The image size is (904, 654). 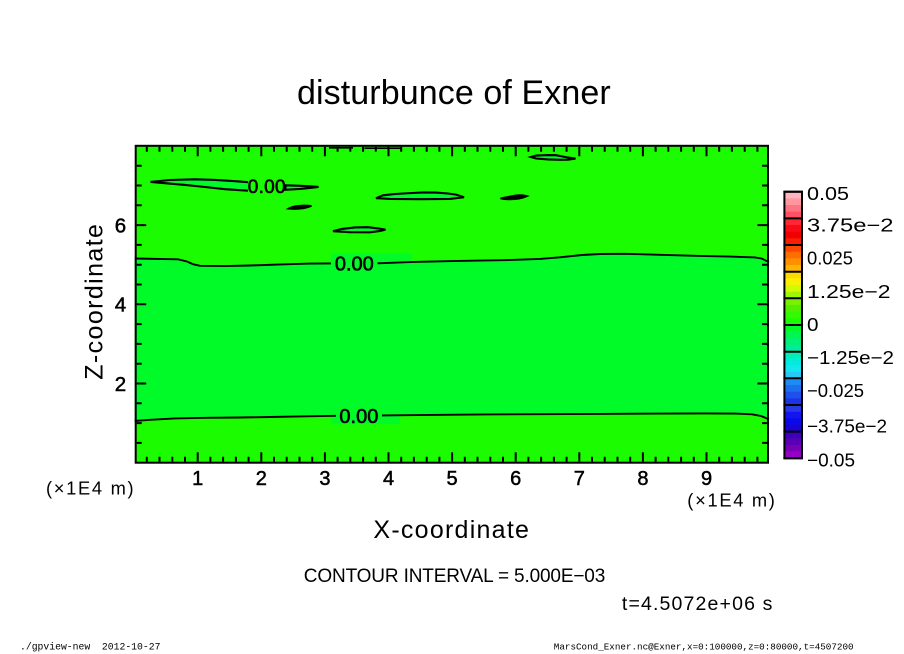 What do you see at coordinates (850, 357) in the screenshot?
I see `svg-text: −1.25e−2` at bounding box center [850, 357].